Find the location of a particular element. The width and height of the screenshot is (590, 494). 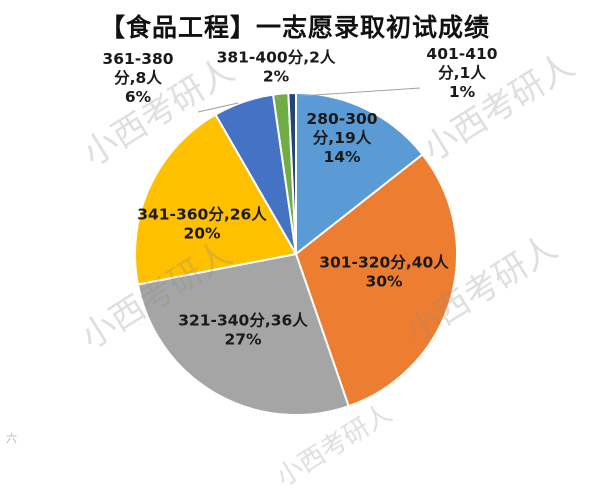

slice-label-280-300: 280-300 分,19人 14% is located at coordinates (341, 138).